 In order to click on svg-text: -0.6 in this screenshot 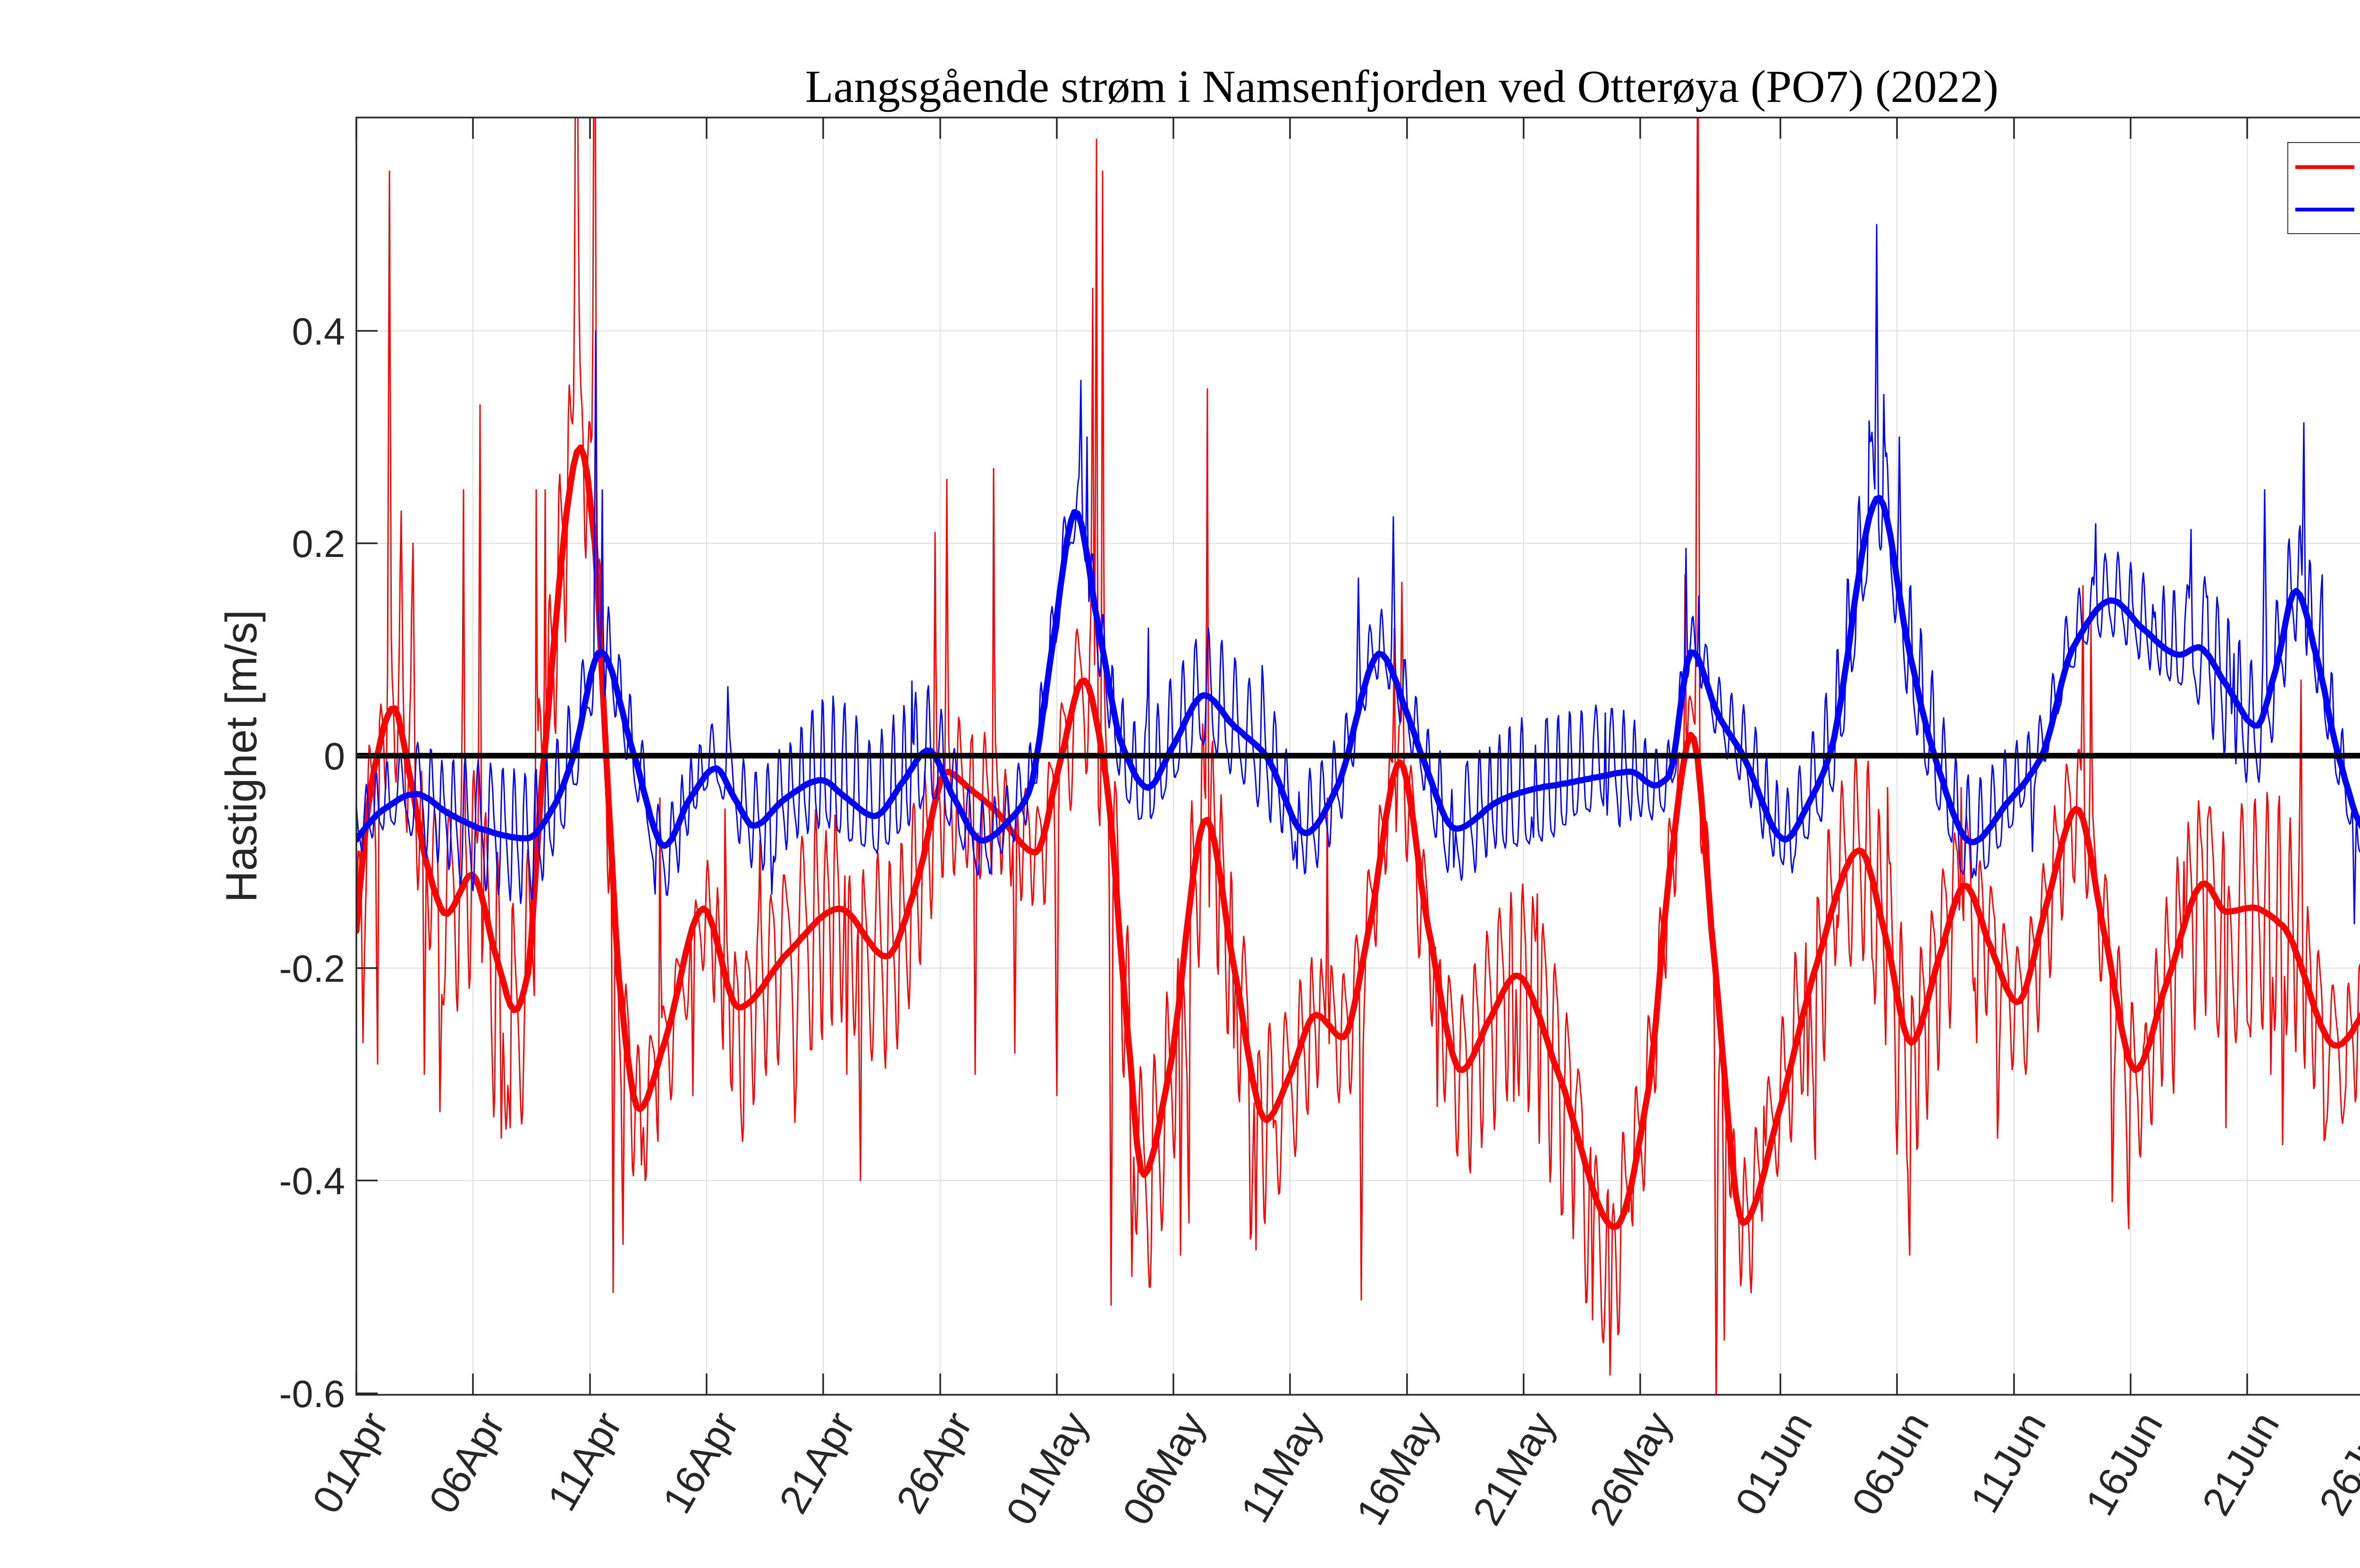, I will do `click(312, 1394)`.